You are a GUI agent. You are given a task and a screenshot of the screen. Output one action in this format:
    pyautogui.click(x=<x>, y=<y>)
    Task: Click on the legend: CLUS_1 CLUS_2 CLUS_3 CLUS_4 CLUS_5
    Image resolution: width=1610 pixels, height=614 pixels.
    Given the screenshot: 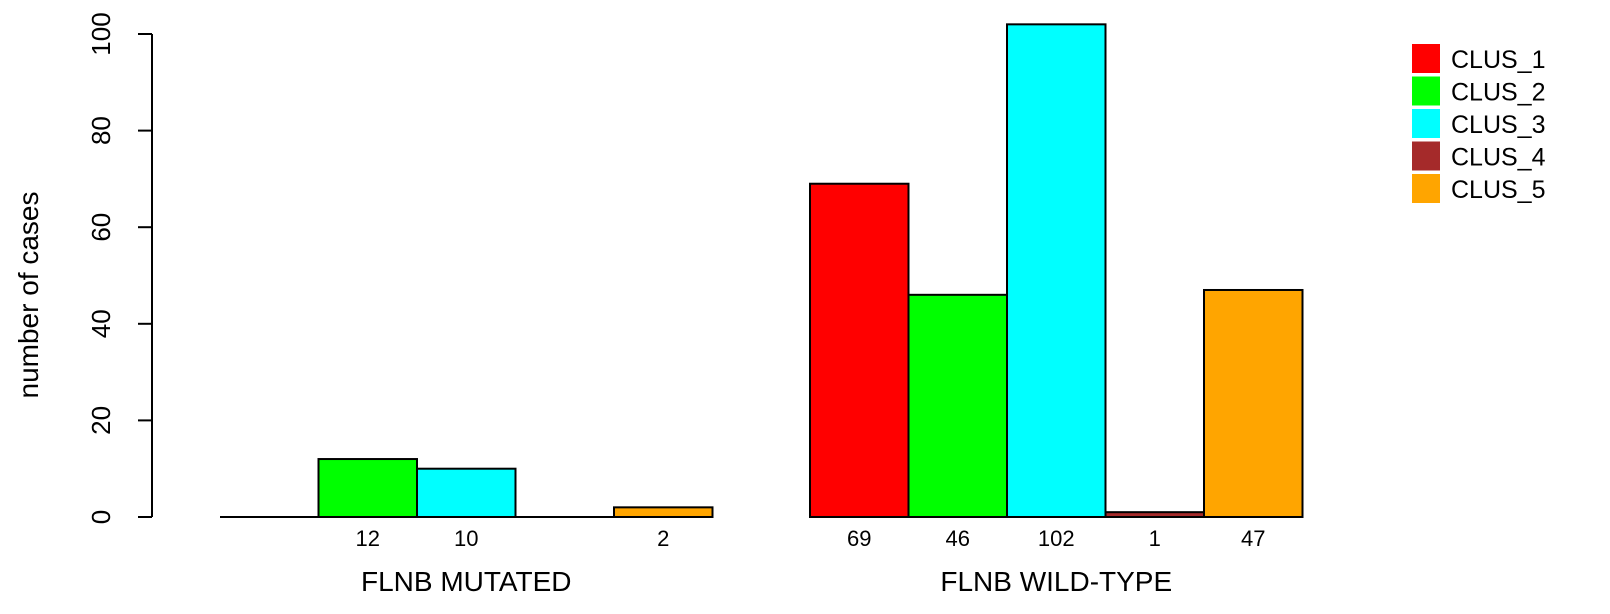 What is the action you would take?
    pyautogui.click(x=1479, y=124)
    